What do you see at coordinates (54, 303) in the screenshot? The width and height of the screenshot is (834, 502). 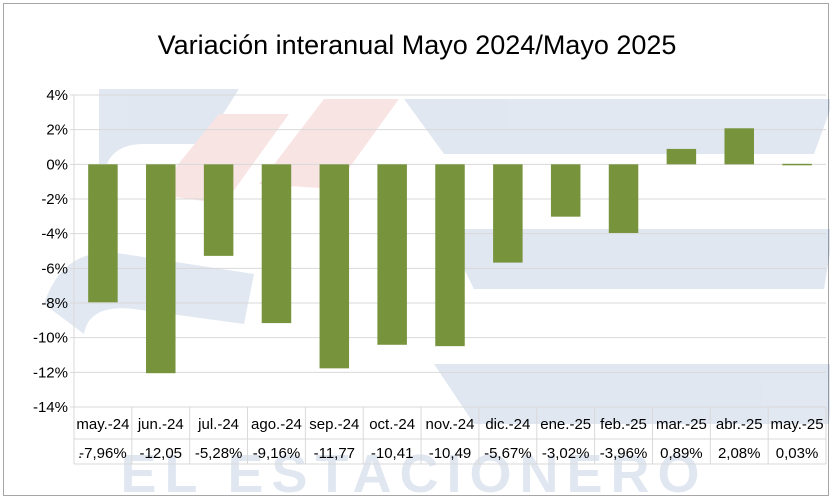 I see `y-tick-label: -8%` at bounding box center [54, 303].